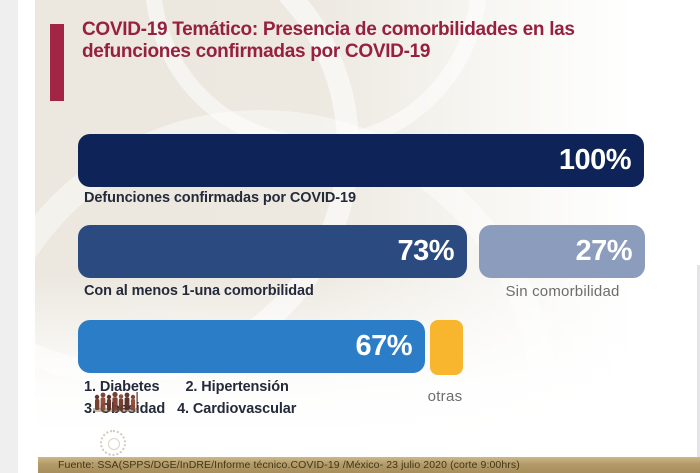 The width and height of the screenshot is (700, 473). What do you see at coordinates (361, 160) in the screenshot?
I see `total-deaths-bar: 100%` at bounding box center [361, 160].